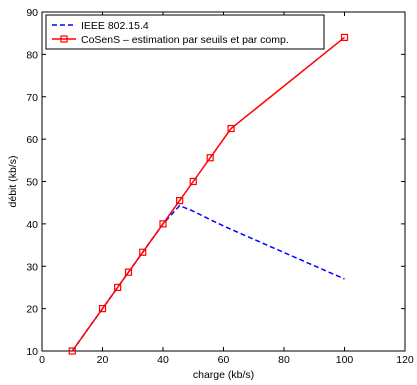 Image resolution: width=417 pixels, height=385 pixels. Describe the element at coordinates (32, 352) in the screenshot. I see `y-tick-label: 10` at that location.